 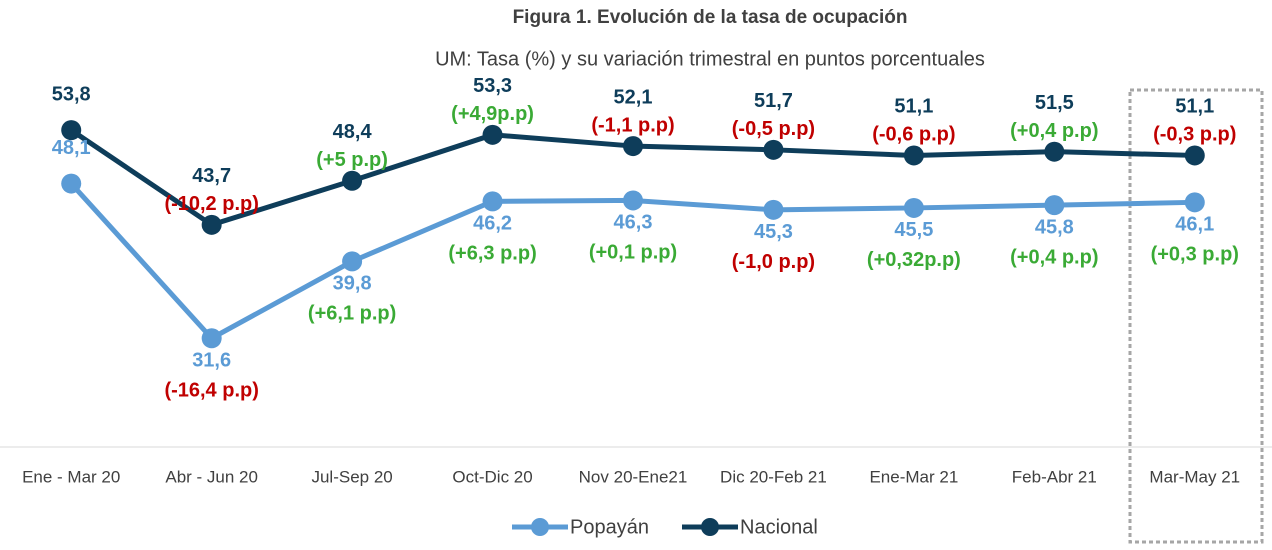 I want to click on x-tick-label: Jul-Sep 20, so click(x=351, y=476).